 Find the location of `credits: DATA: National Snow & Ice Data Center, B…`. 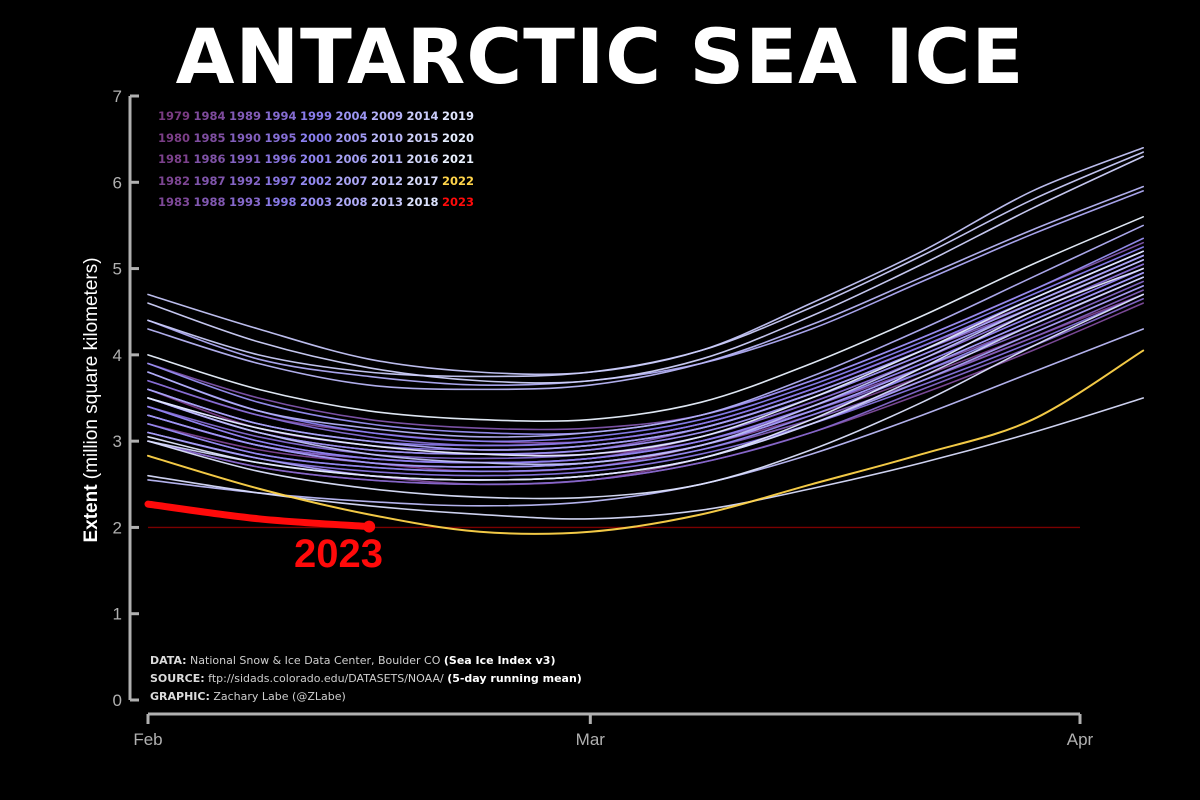

credits: DATA: National Snow & Ice Data Center, B… is located at coordinates (366, 679).